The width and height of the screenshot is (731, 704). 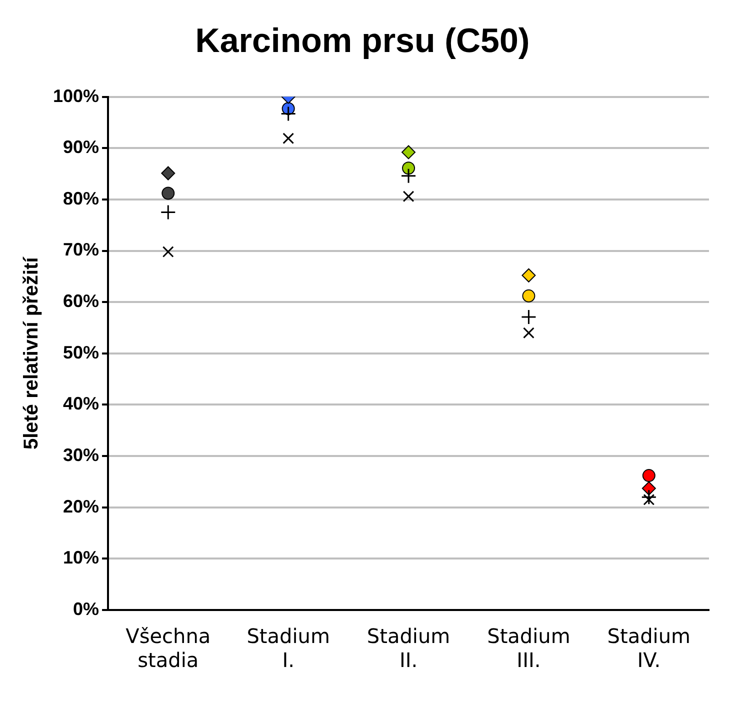 I want to click on y-tick-label: 60%, so click(x=81, y=301).